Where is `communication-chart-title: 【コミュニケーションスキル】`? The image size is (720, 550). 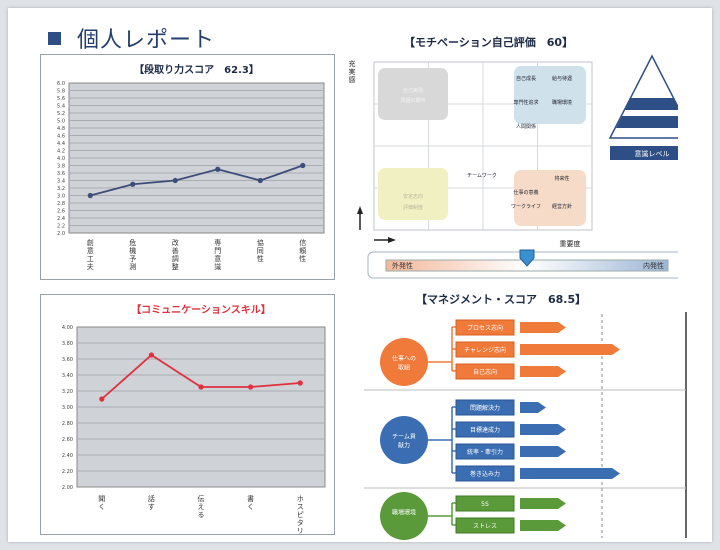
communication-chart-title: 【コミュニケーションスキル】 is located at coordinates (201, 309).